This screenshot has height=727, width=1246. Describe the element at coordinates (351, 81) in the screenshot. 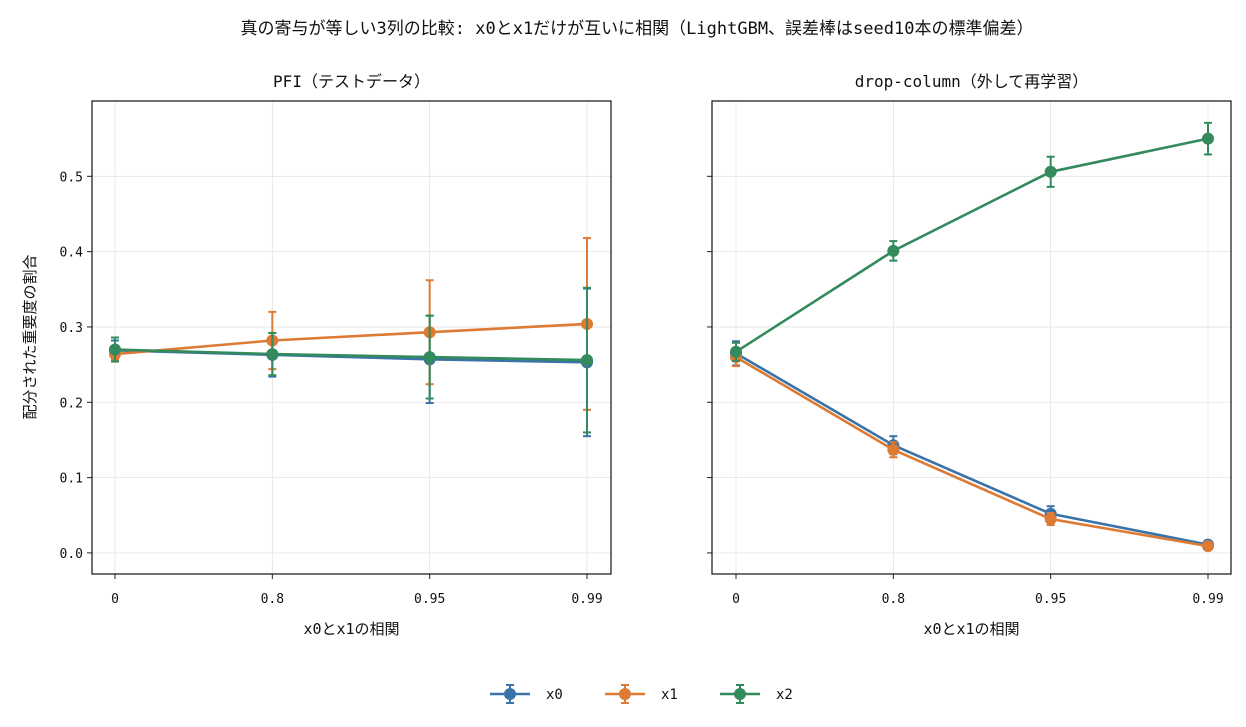

I see `panel-pfi-title: PFI（テストデータ）` at that location.